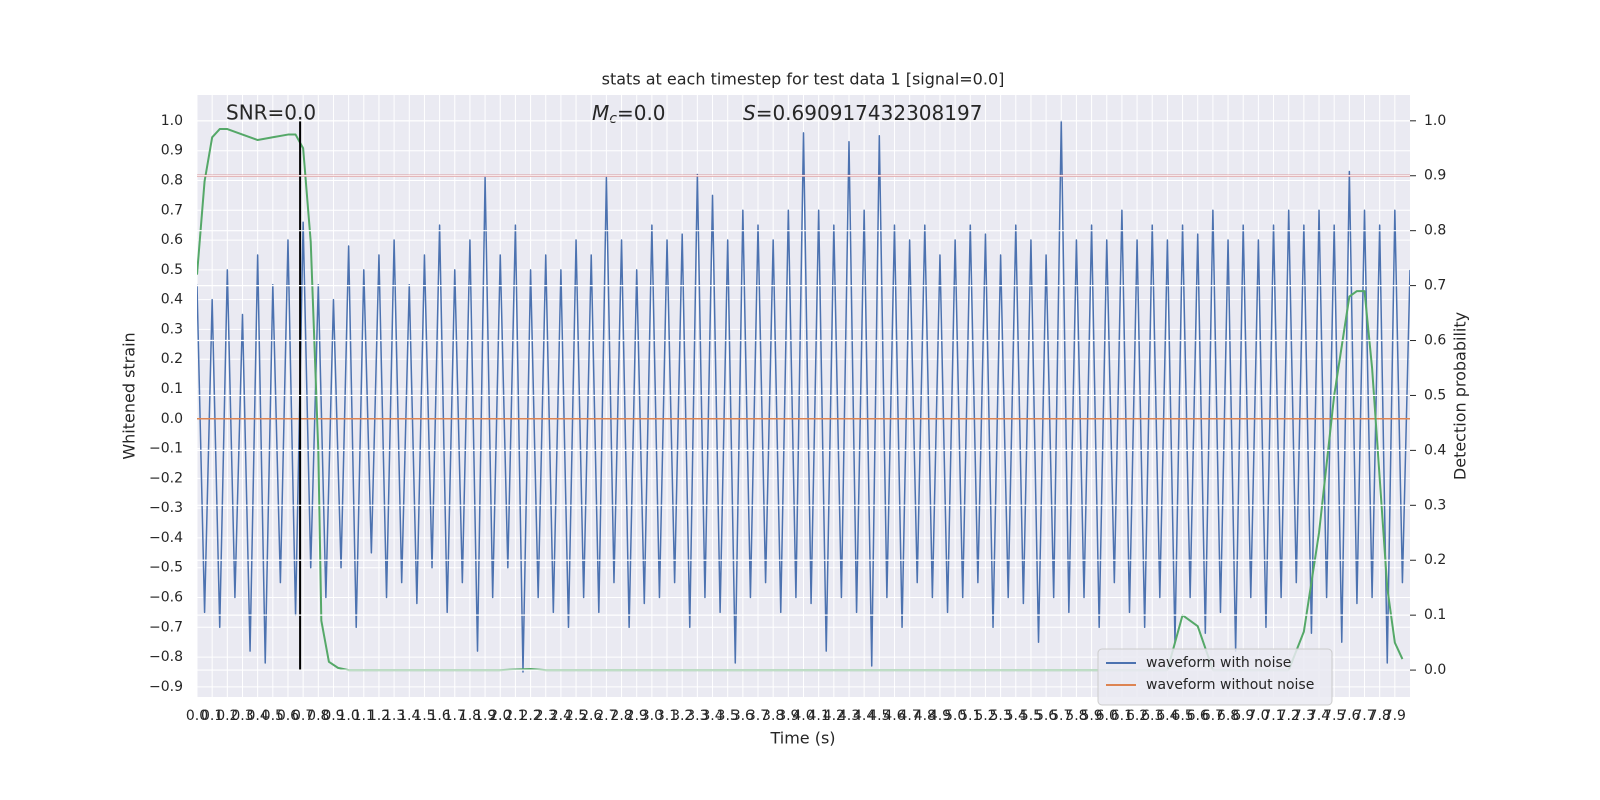 The image size is (1600, 800). What do you see at coordinates (600, 113) in the screenshot?
I see `annotation-symbol: M` at bounding box center [600, 113].